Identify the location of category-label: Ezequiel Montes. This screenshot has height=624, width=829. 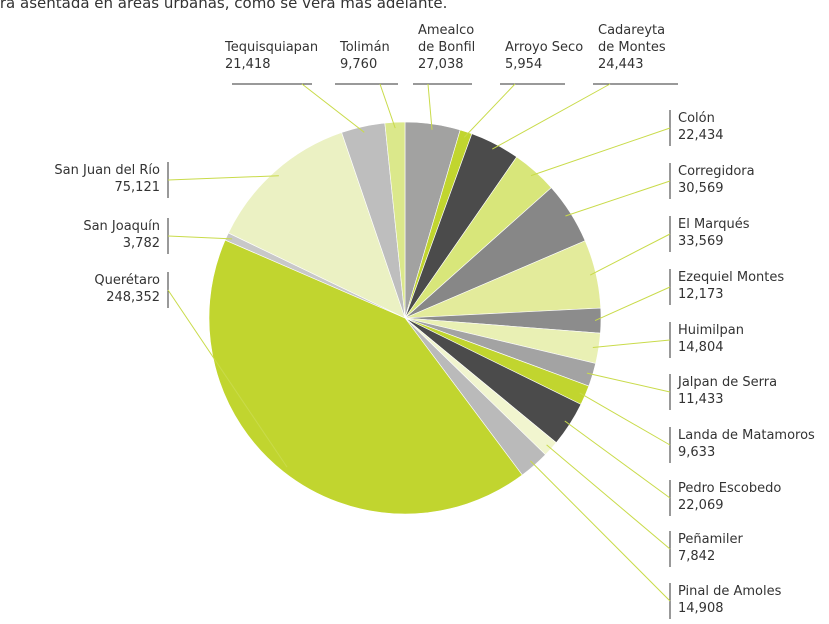
(731, 277).